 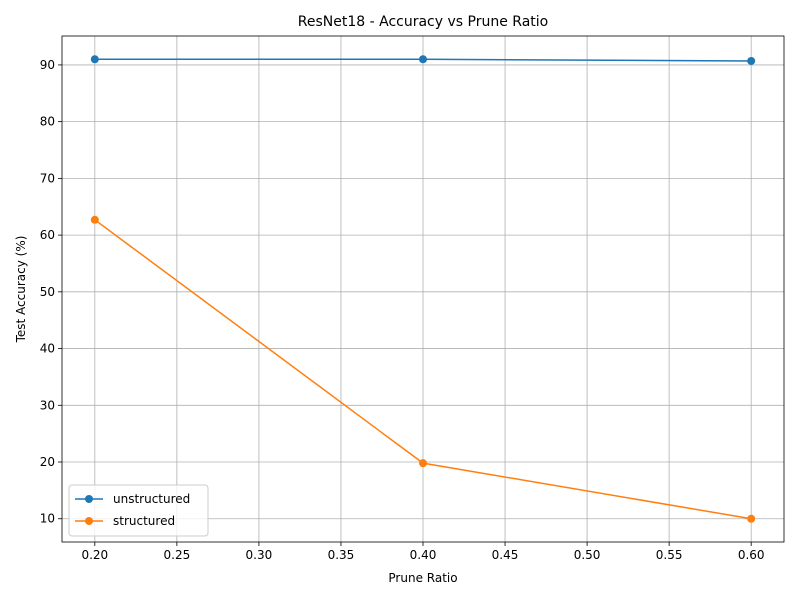 I want to click on y-axis-ticks: 10 20 30 40 50 60 70 80 90, so click(x=51, y=292).